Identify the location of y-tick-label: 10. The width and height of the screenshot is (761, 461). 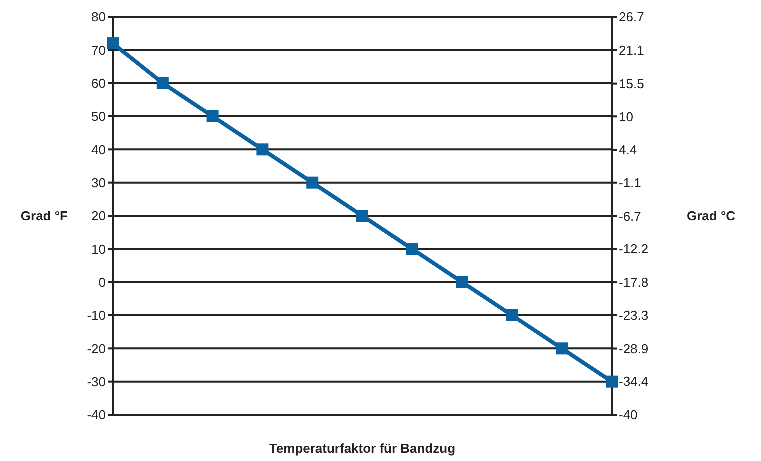
(99, 249).